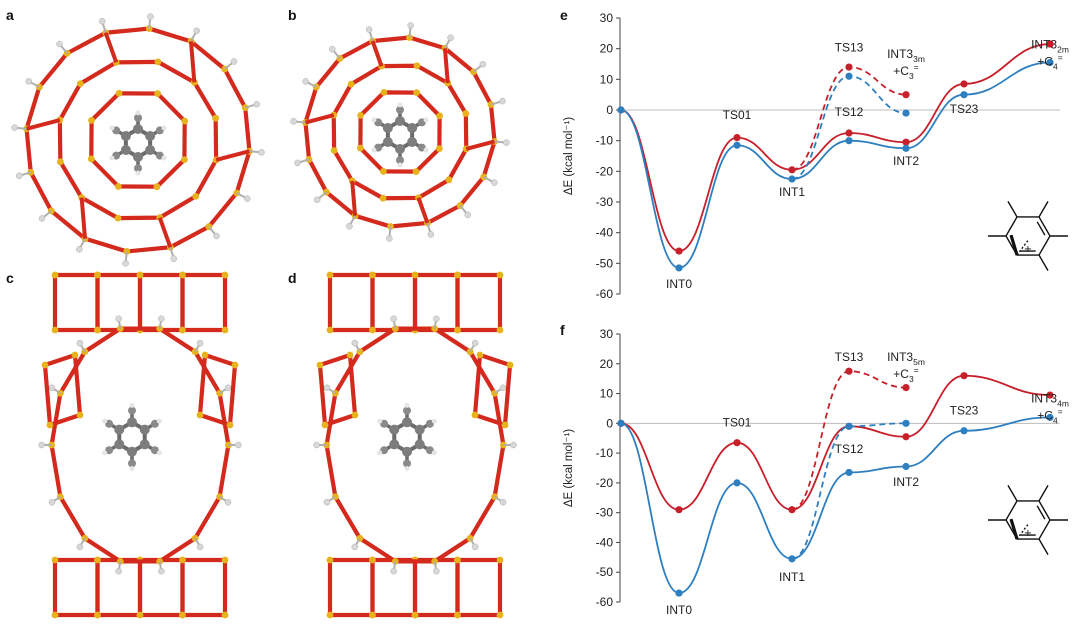 This screenshot has height=629, width=1080. I want to click on stage-annotation: INT2, so click(906, 482).